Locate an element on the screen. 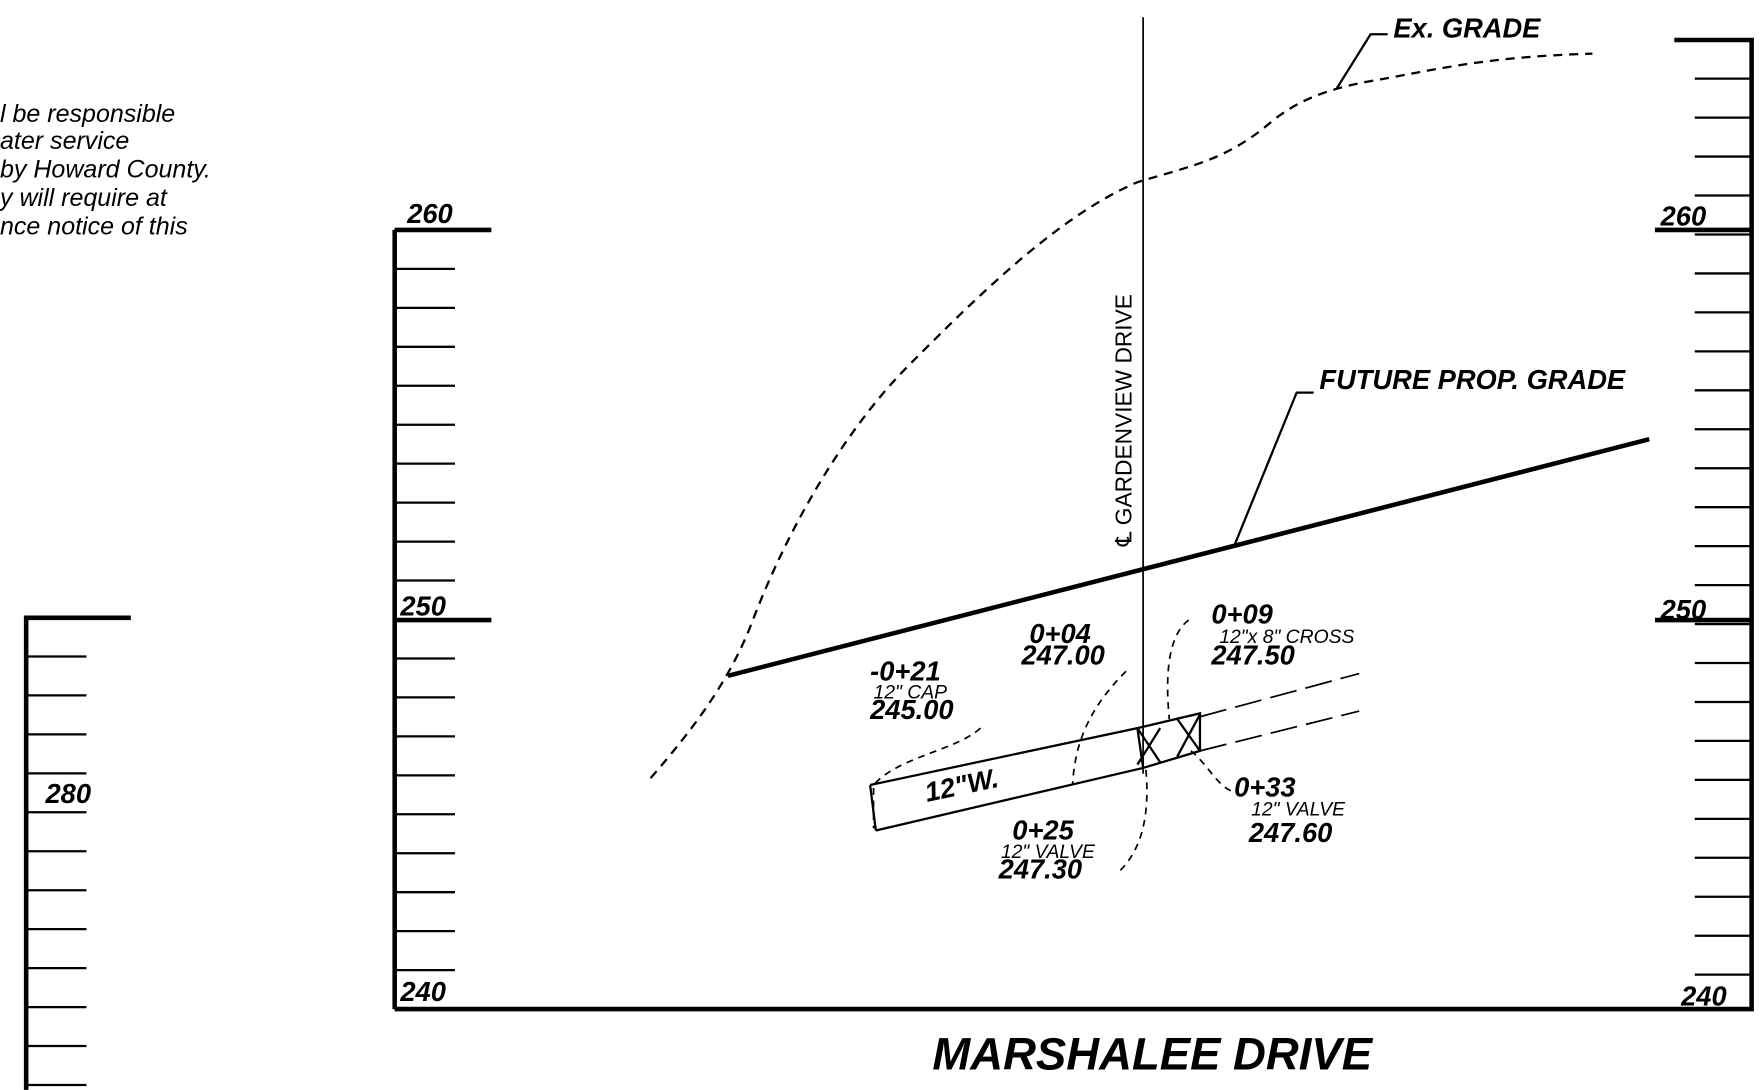 The image size is (1763, 1090). label: 0+25 is located at coordinates (1043, 830).